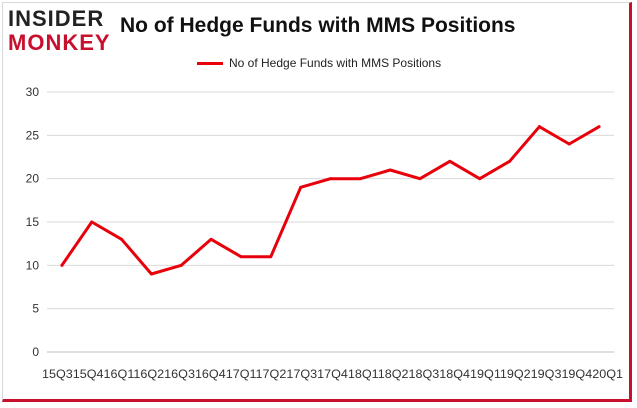 Image resolution: width=637 pixels, height=408 pixels. Describe the element at coordinates (151, 274) in the screenshot. I see `data-point-16Q2` at that location.